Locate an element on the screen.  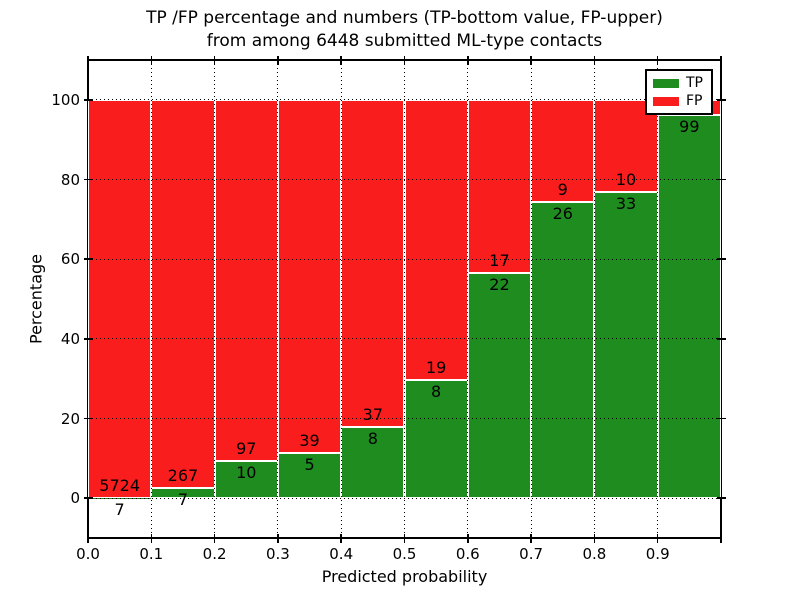
bar-count-label-tp: 22 is located at coordinates (499, 285).